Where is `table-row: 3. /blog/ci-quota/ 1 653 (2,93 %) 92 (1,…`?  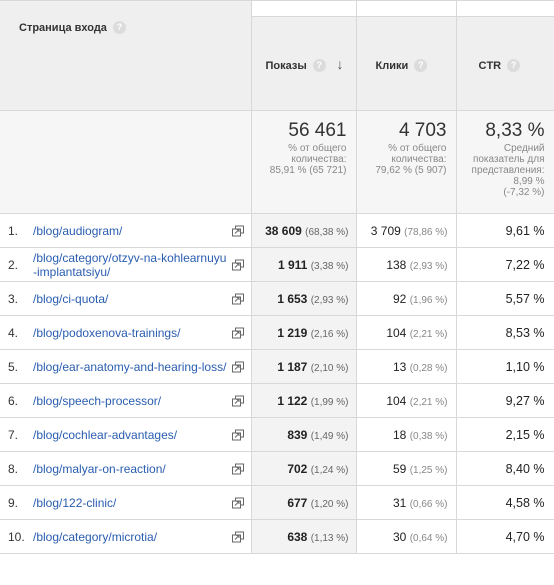 table-row: 3. /blog/ci-quota/ 1 653 (2,93 %) 92 (1,… is located at coordinates (277, 298).